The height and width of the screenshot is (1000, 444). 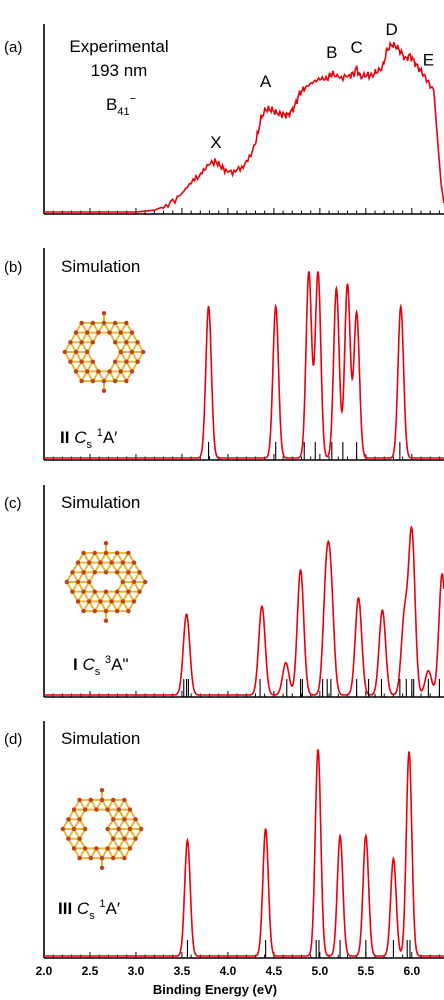 I want to click on panel-c-letter: (c), so click(x=13, y=503).